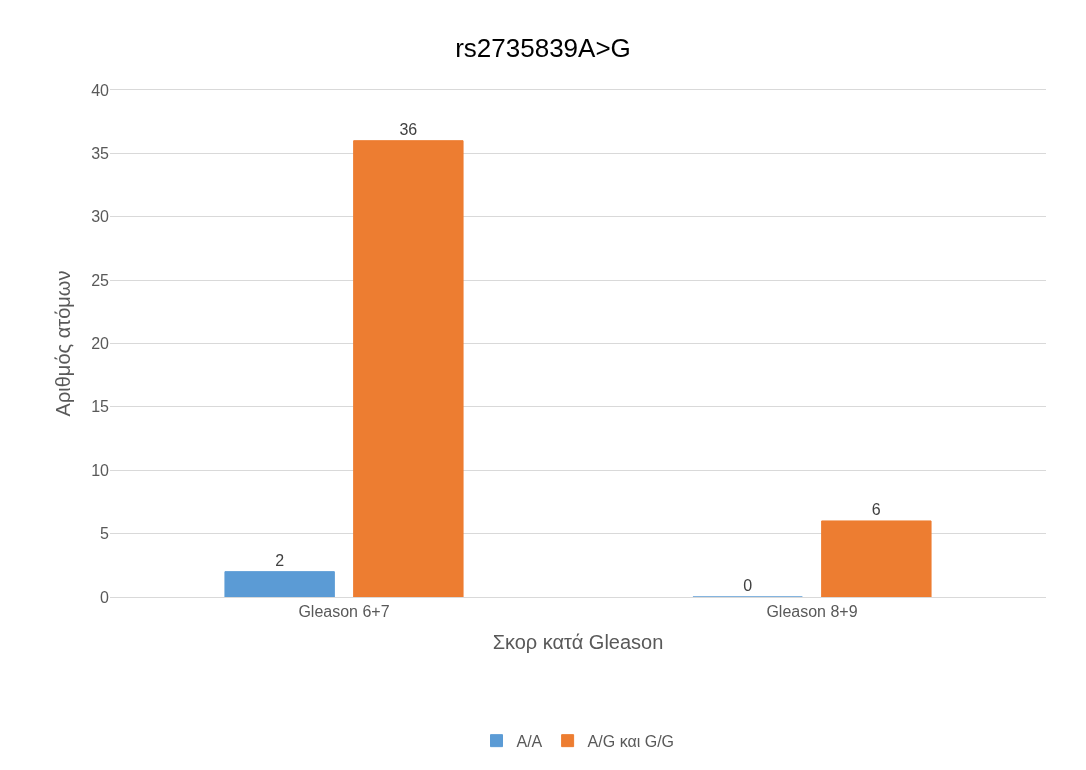 The height and width of the screenshot is (770, 1086). What do you see at coordinates (344, 612) in the screenshot?
I see `x-tick-label: Gleason 6+7` at bounding box center [344, 612].